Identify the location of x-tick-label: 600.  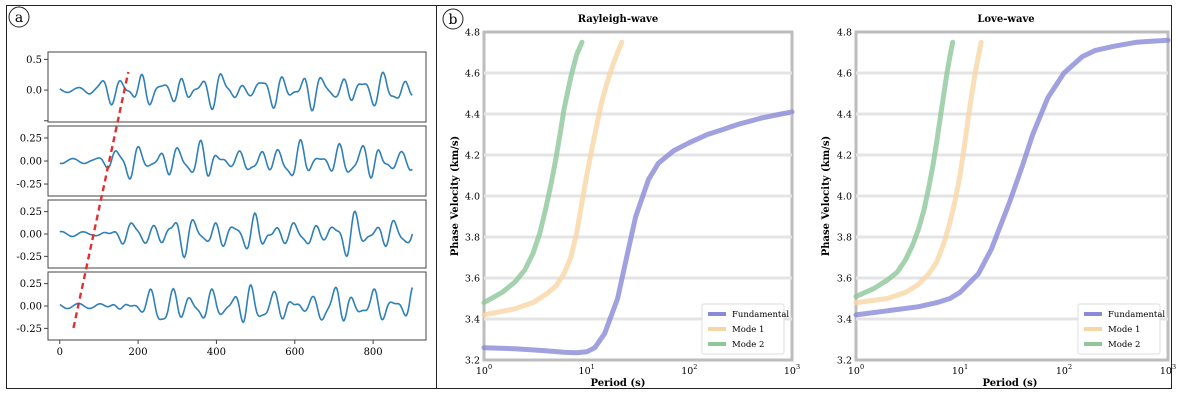
(294, 352).